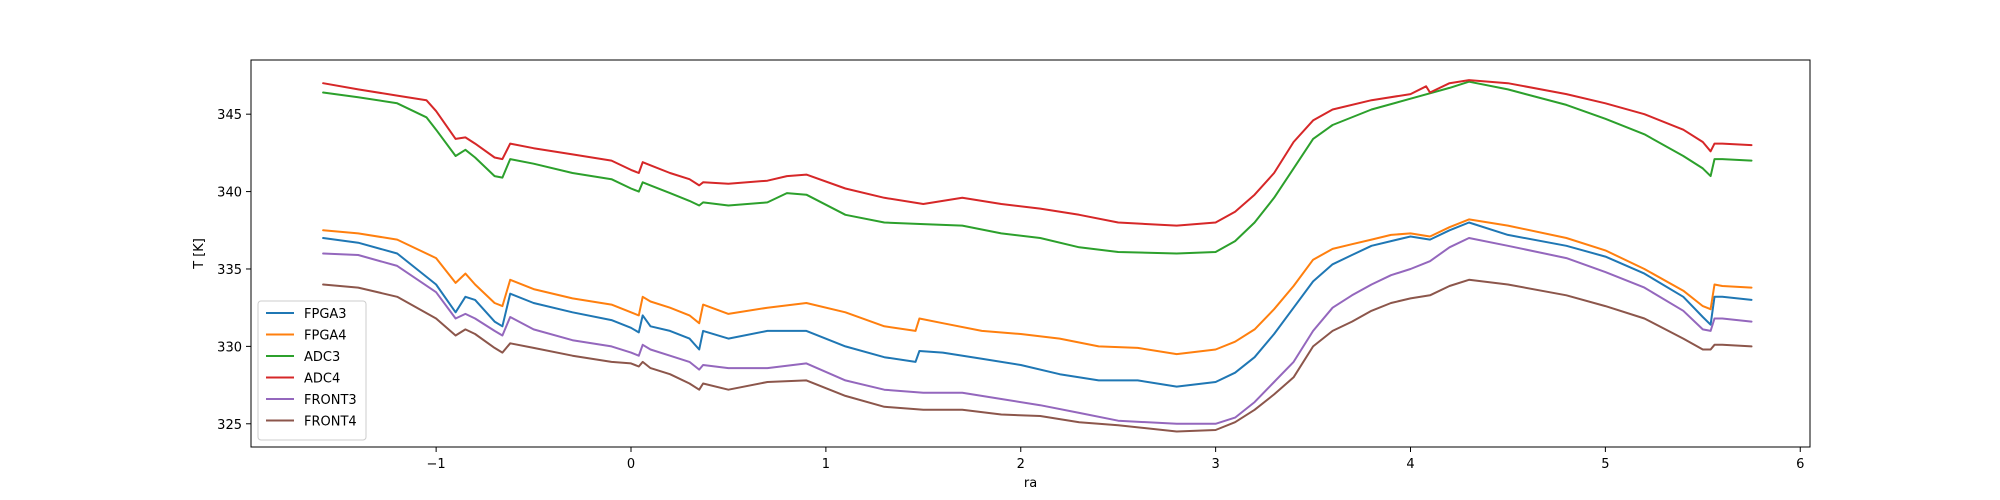 This screenshot has width=2000, height=500. I want to click on x-tick-label: 0, so click(631, 464).